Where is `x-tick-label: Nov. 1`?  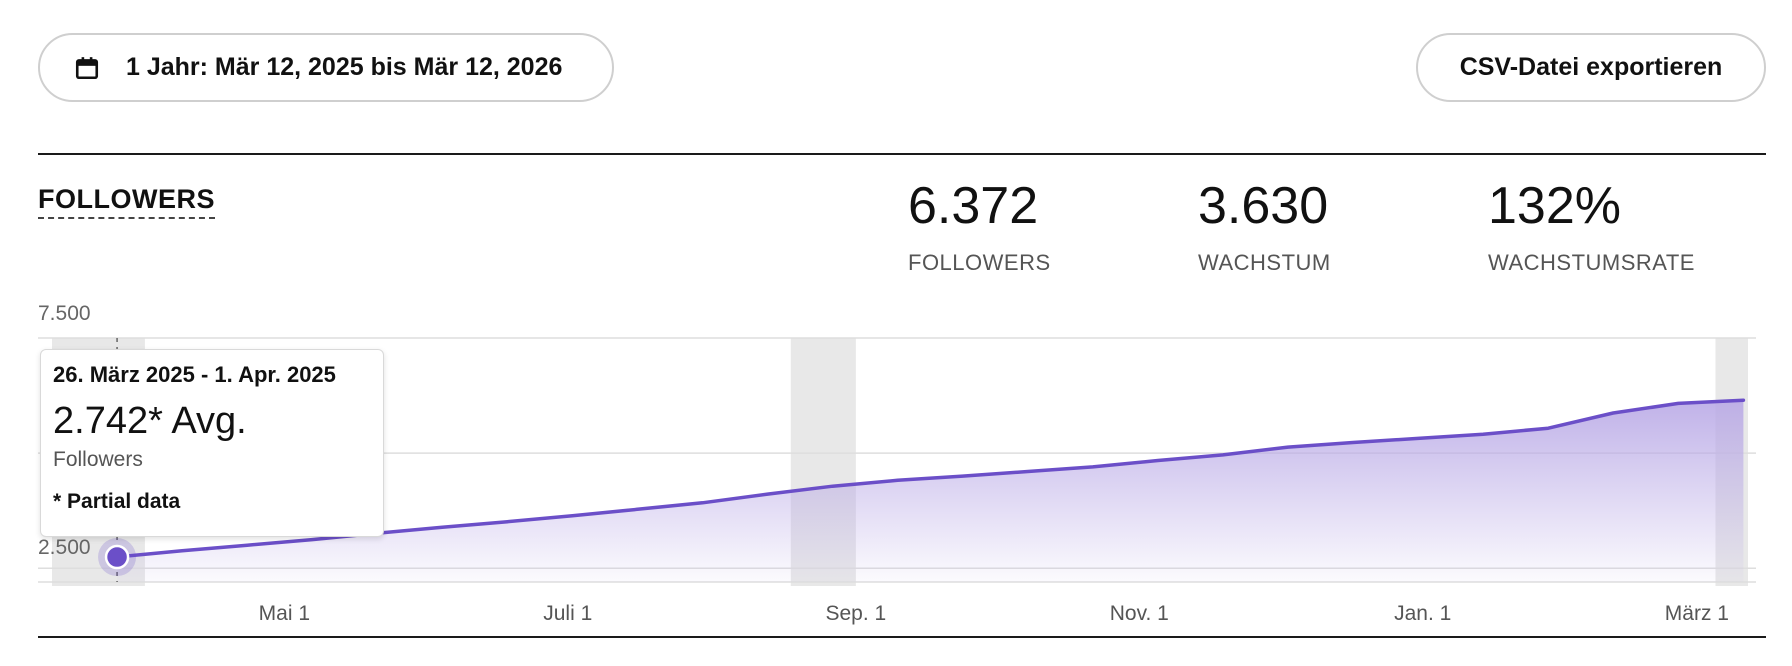 x-tick-label: Nov. 1 is located at coordinates (1139, 613).